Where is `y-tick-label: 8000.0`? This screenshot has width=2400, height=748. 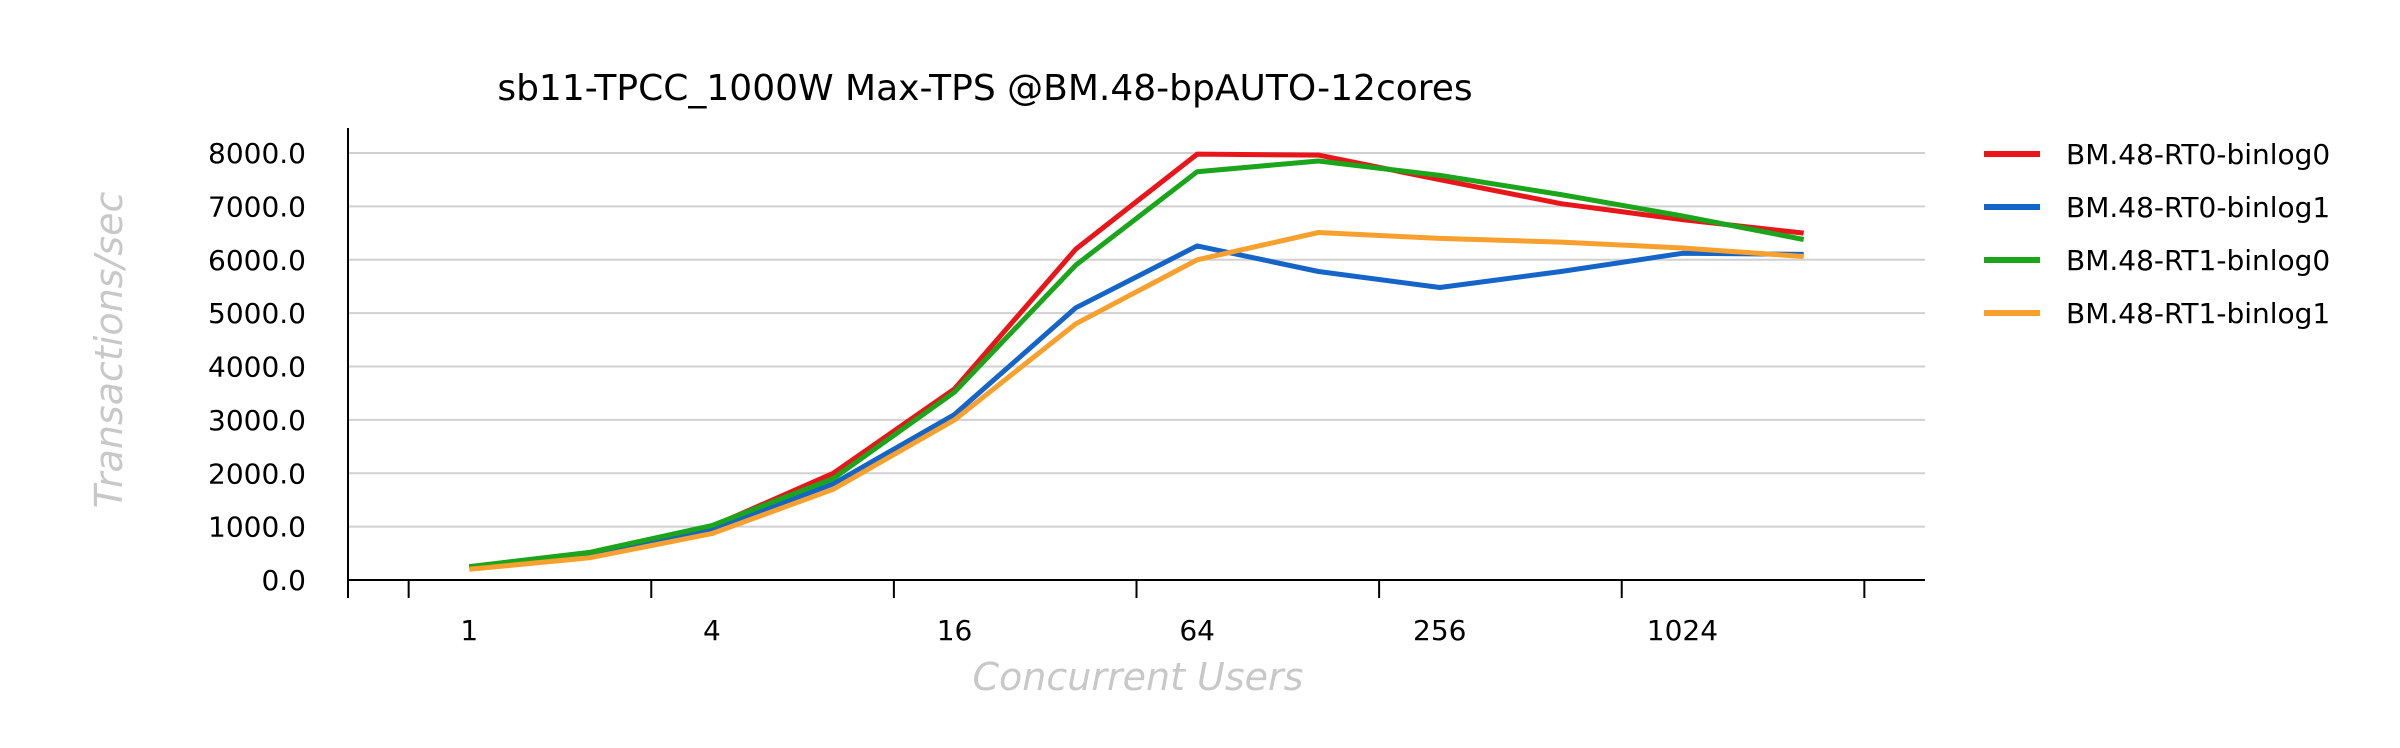
y-tick-label: 8000.0 is located at coordinates (257, 153).